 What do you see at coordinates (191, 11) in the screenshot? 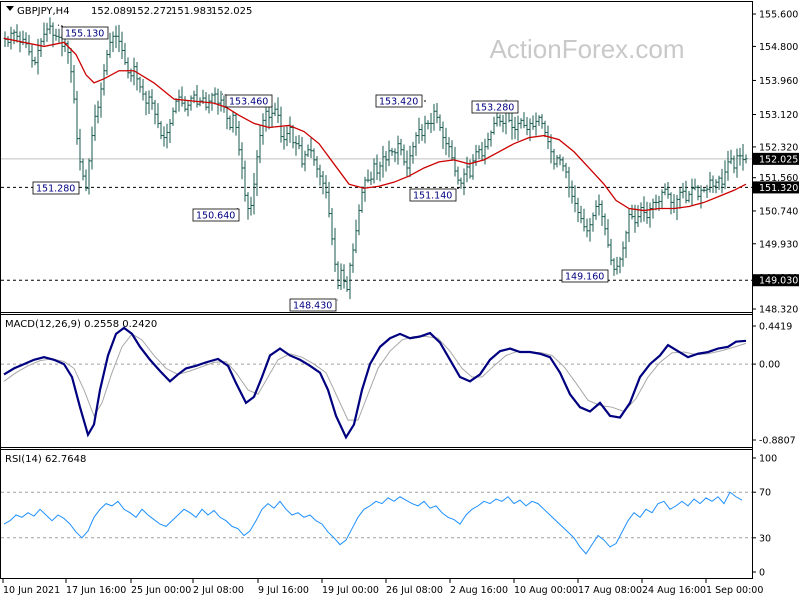
I see `low-value: 151.983` at bounding box center [191, 11].